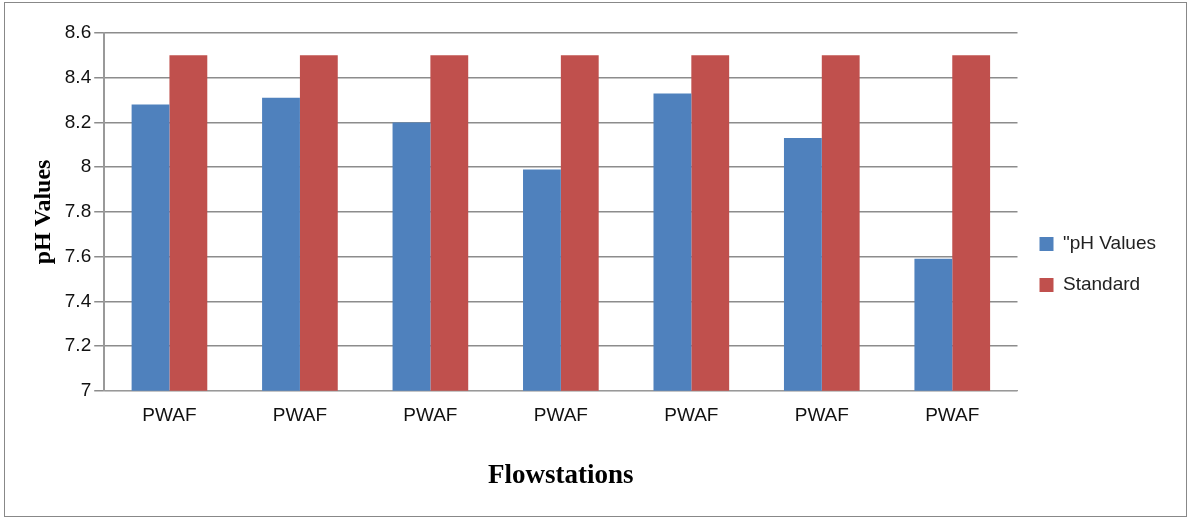  I want to click on y-tick-label: 8.6, so click(78, 32).